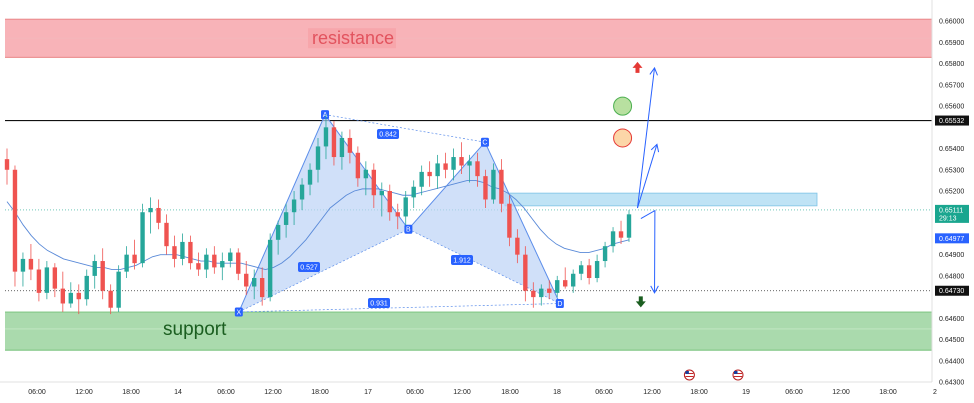 This screenshot has height=403, width=974. Describe the element at coordinates (484, 223) in the screenshot. I see `pattern-triangle-bcd` at that location.